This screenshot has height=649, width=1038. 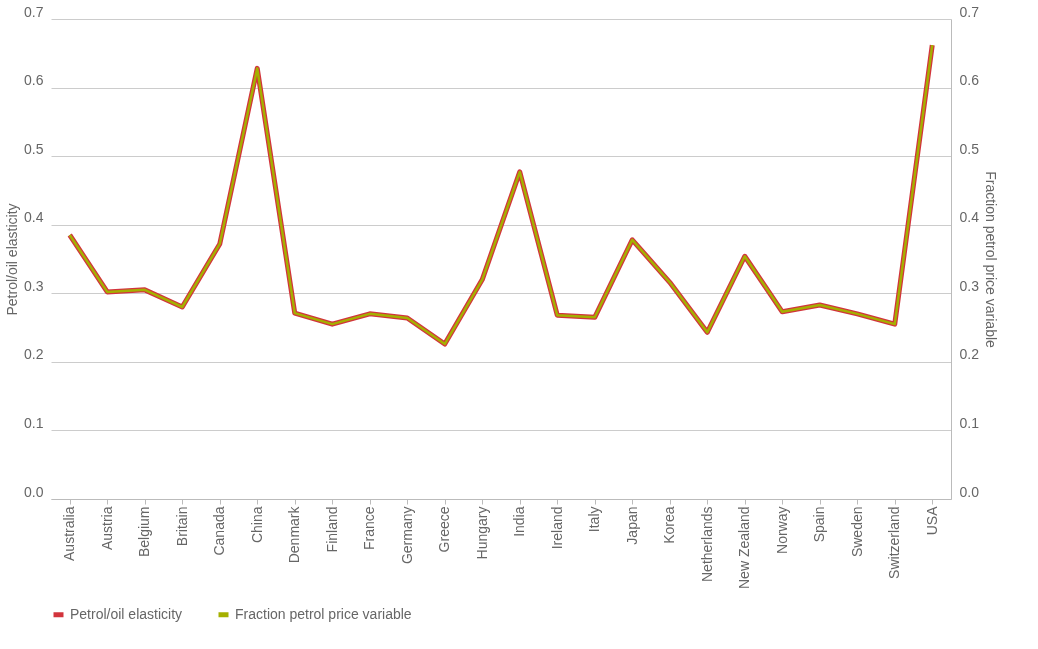 What do you see at coordinates (969, 285) in the screenshot?
I see `y2-tick-label: 0.3` at bounding box center [969, 285].